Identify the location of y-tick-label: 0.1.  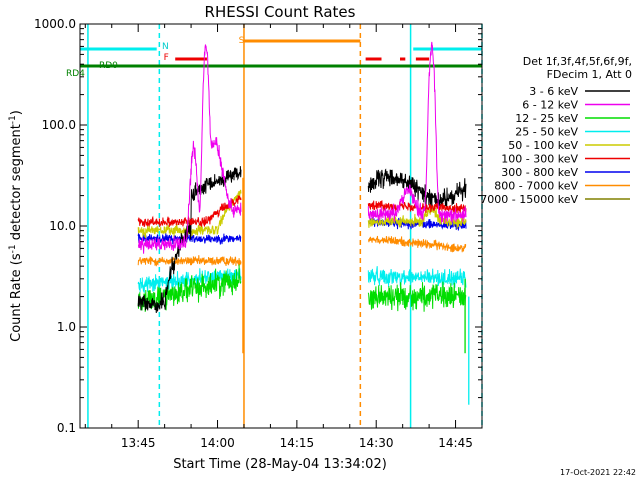
(66, 428).